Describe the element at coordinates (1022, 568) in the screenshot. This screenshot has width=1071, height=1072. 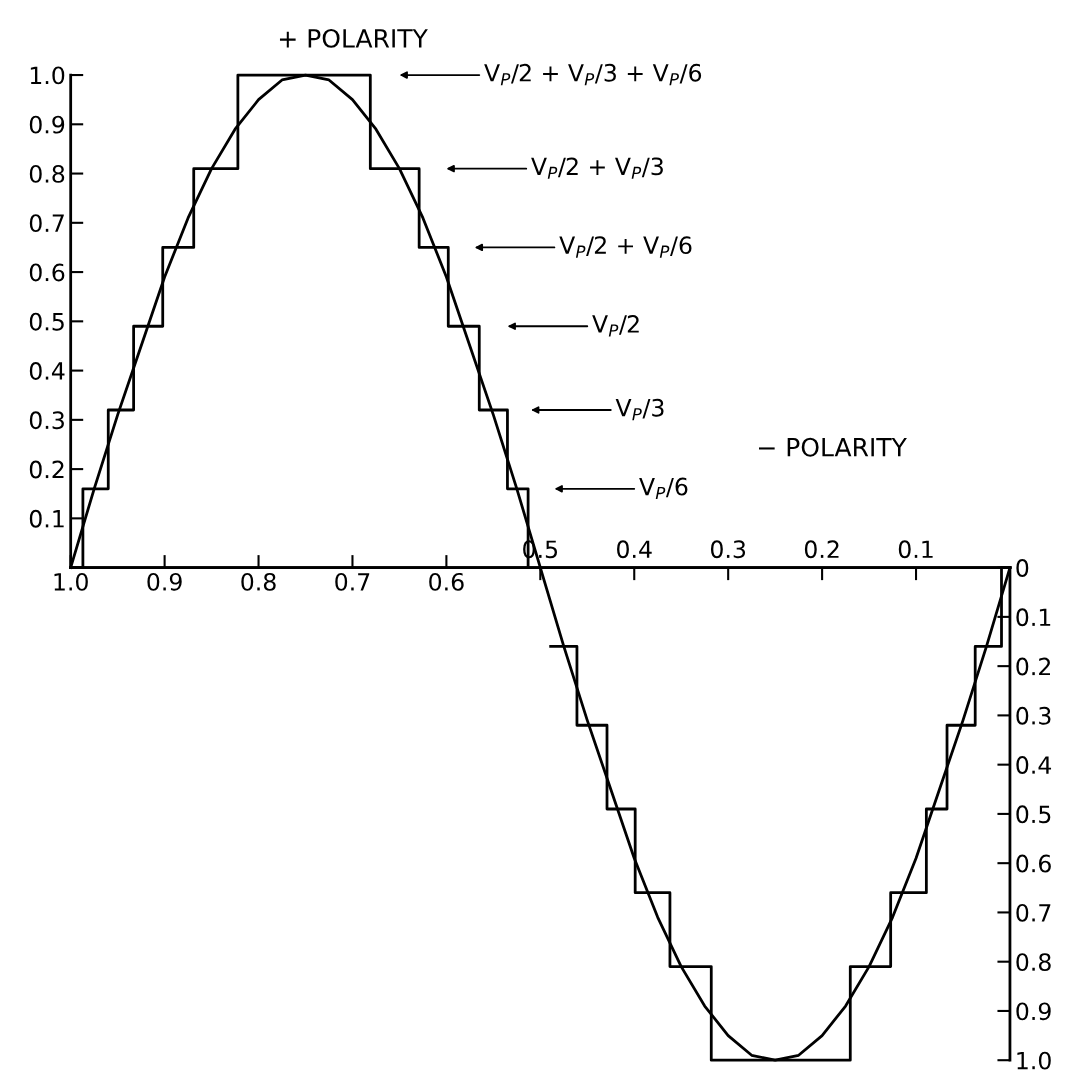
I see `y-tick-label: 0` at that location.